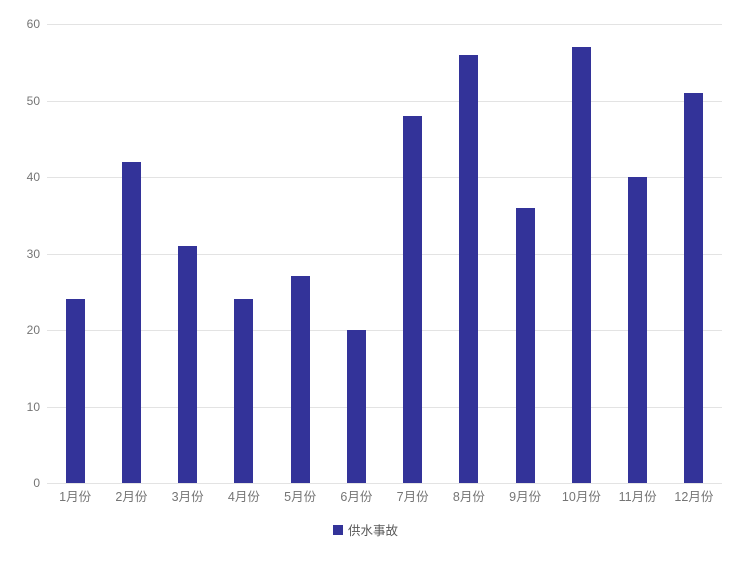 This screenshot has height=565, width=731. I want to click on x-tick-label: 4月份, so click(243, 497).